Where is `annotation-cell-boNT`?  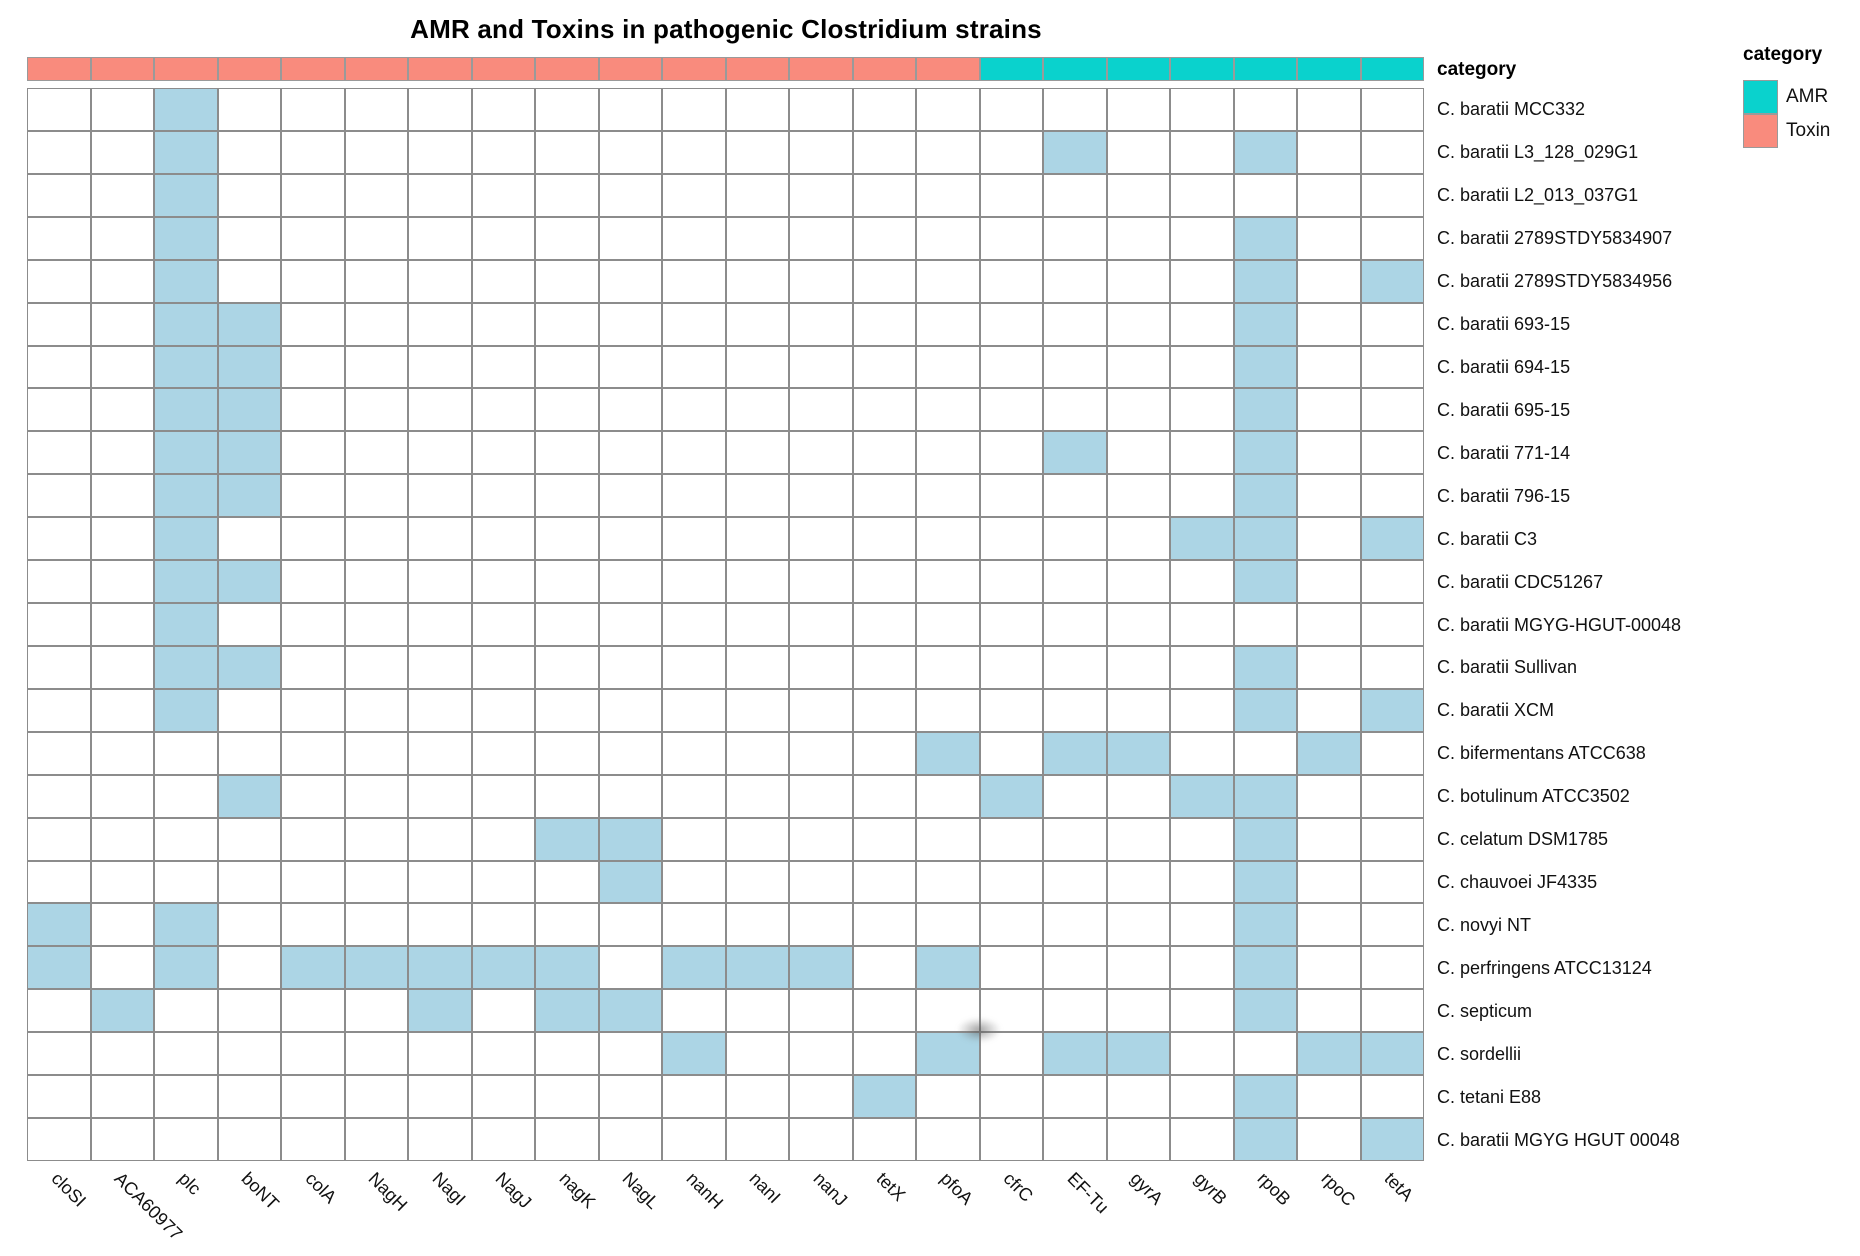 annotation-cell-boNT is located at coordinates (249, 69).